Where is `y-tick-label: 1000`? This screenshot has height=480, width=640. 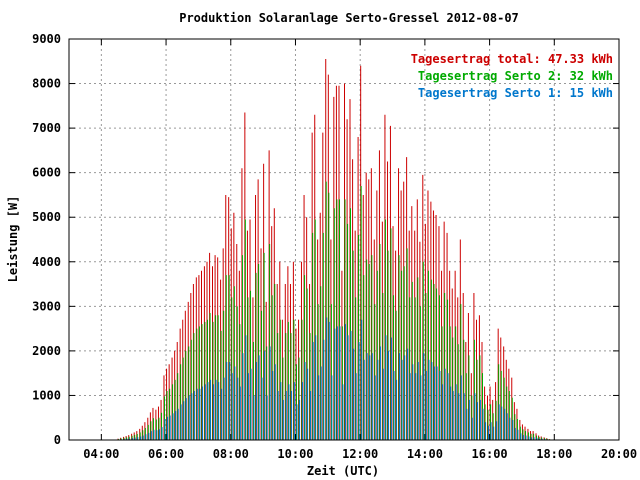 y-tick-label: 1000 is located at coordinates (46, 395).